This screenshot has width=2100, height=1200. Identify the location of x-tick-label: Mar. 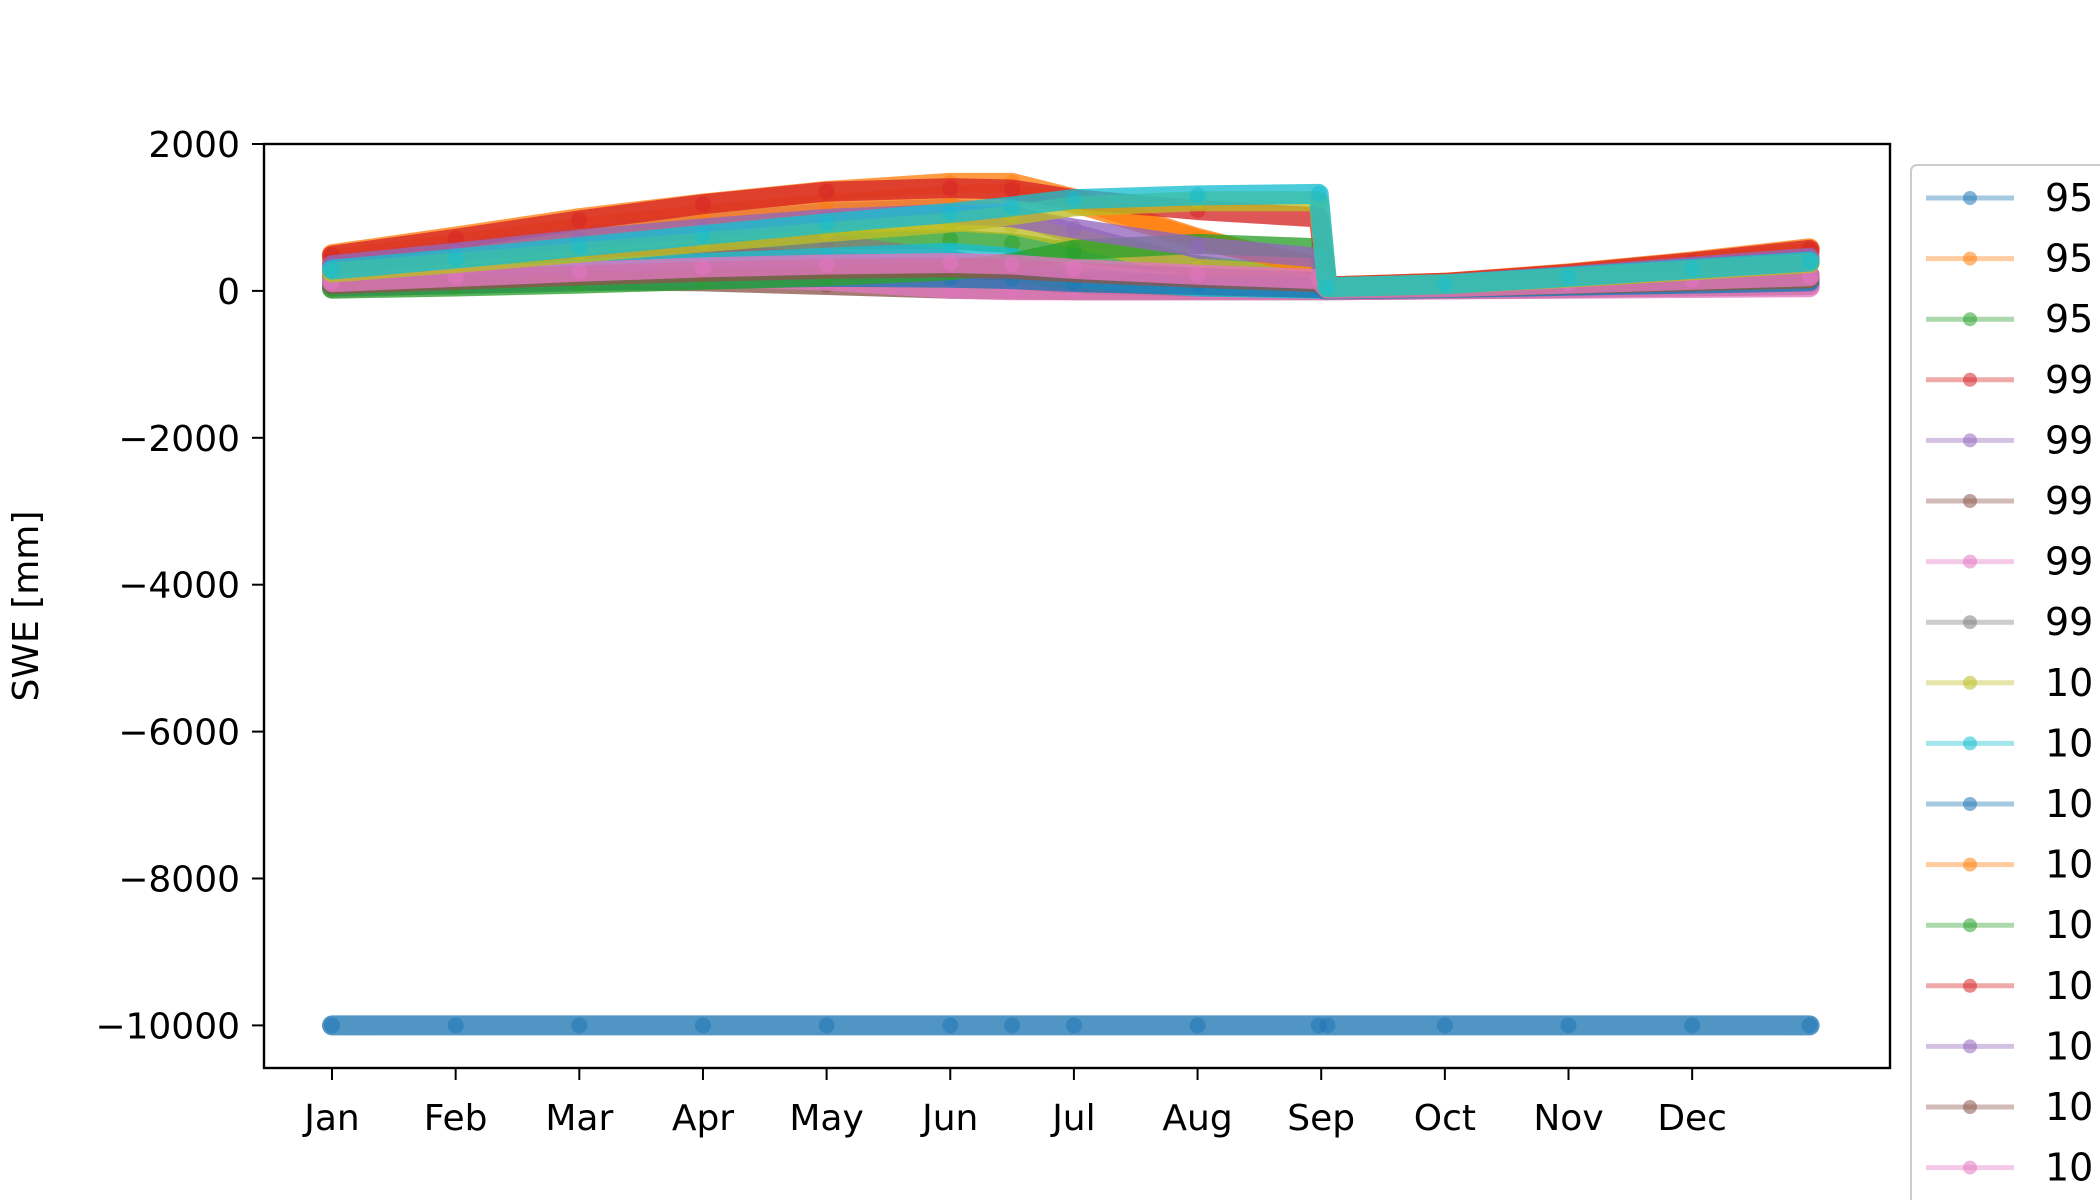
(579, 1118).